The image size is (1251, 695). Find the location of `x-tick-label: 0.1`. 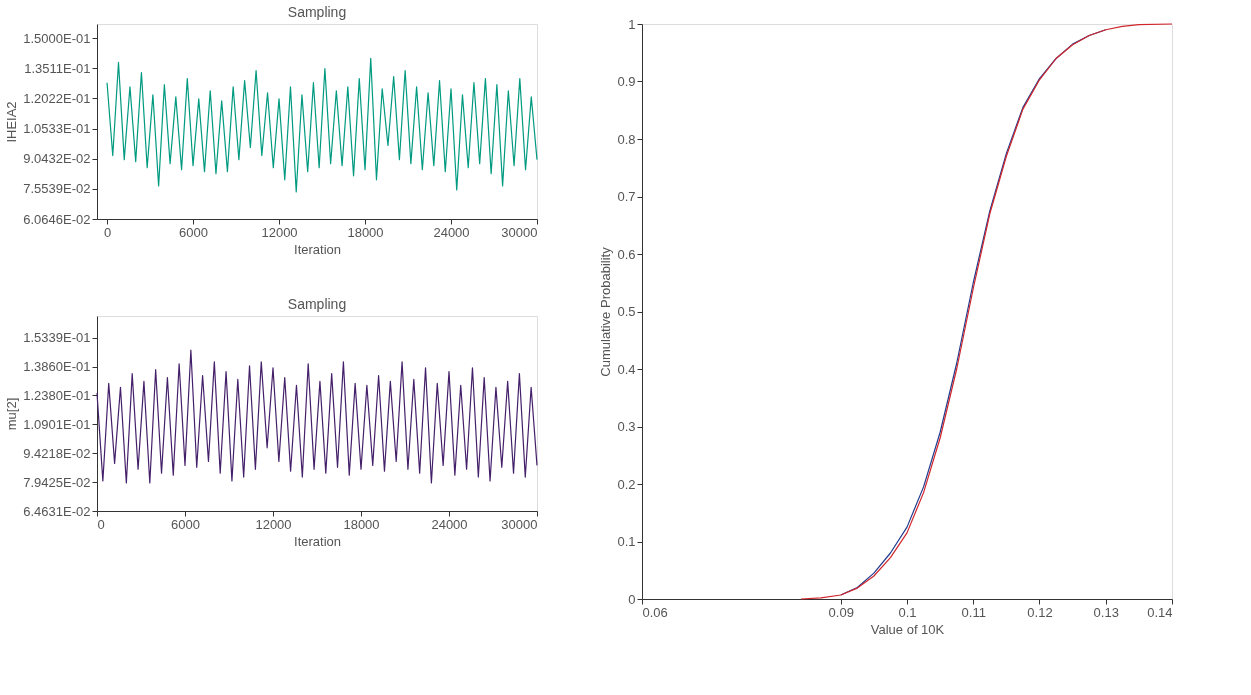

x-tick-label: 0.1 is located at coordinates (907, 612).